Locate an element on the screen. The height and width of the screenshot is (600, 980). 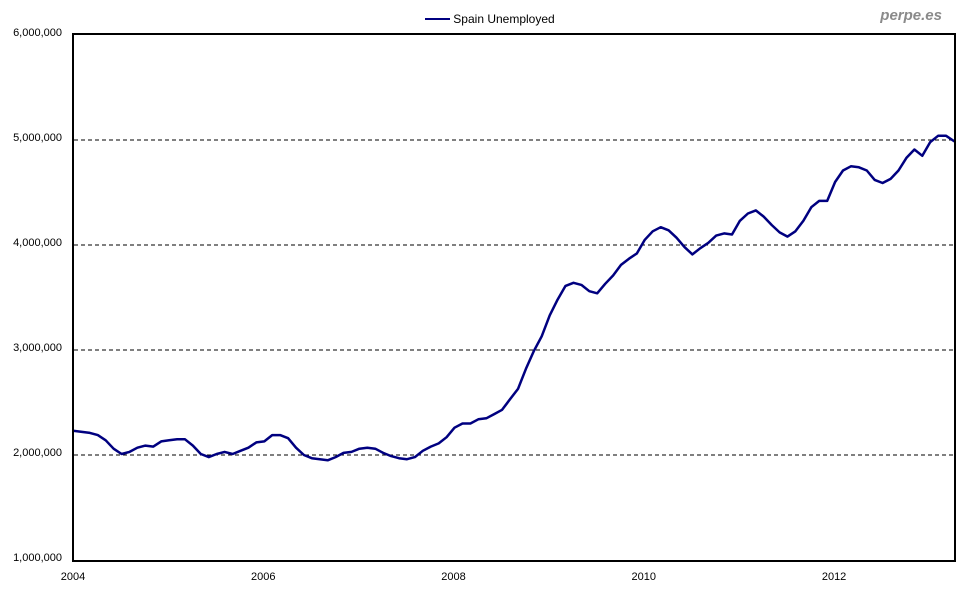
y-tick-label: 1,000,000 is located at coordinates (37, 558).